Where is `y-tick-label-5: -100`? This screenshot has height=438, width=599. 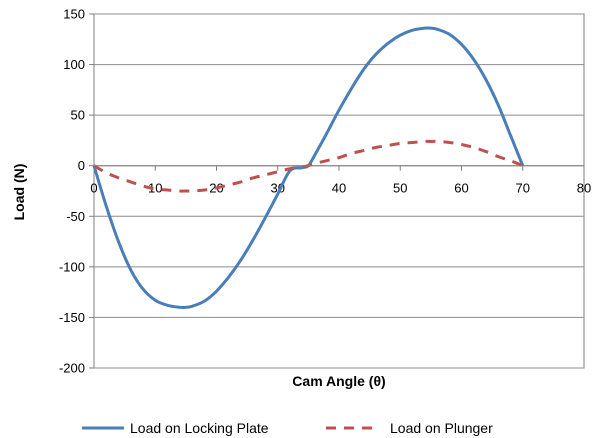
y-tick-label-5: -100 is located at coordinates (72, 266).